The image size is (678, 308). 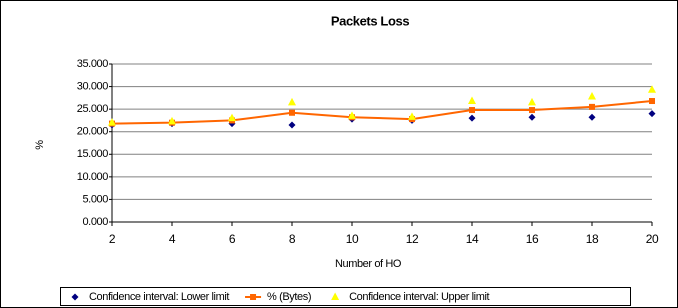 I want to click on y-tick-label: 0.000, so click(x=95, y=222).